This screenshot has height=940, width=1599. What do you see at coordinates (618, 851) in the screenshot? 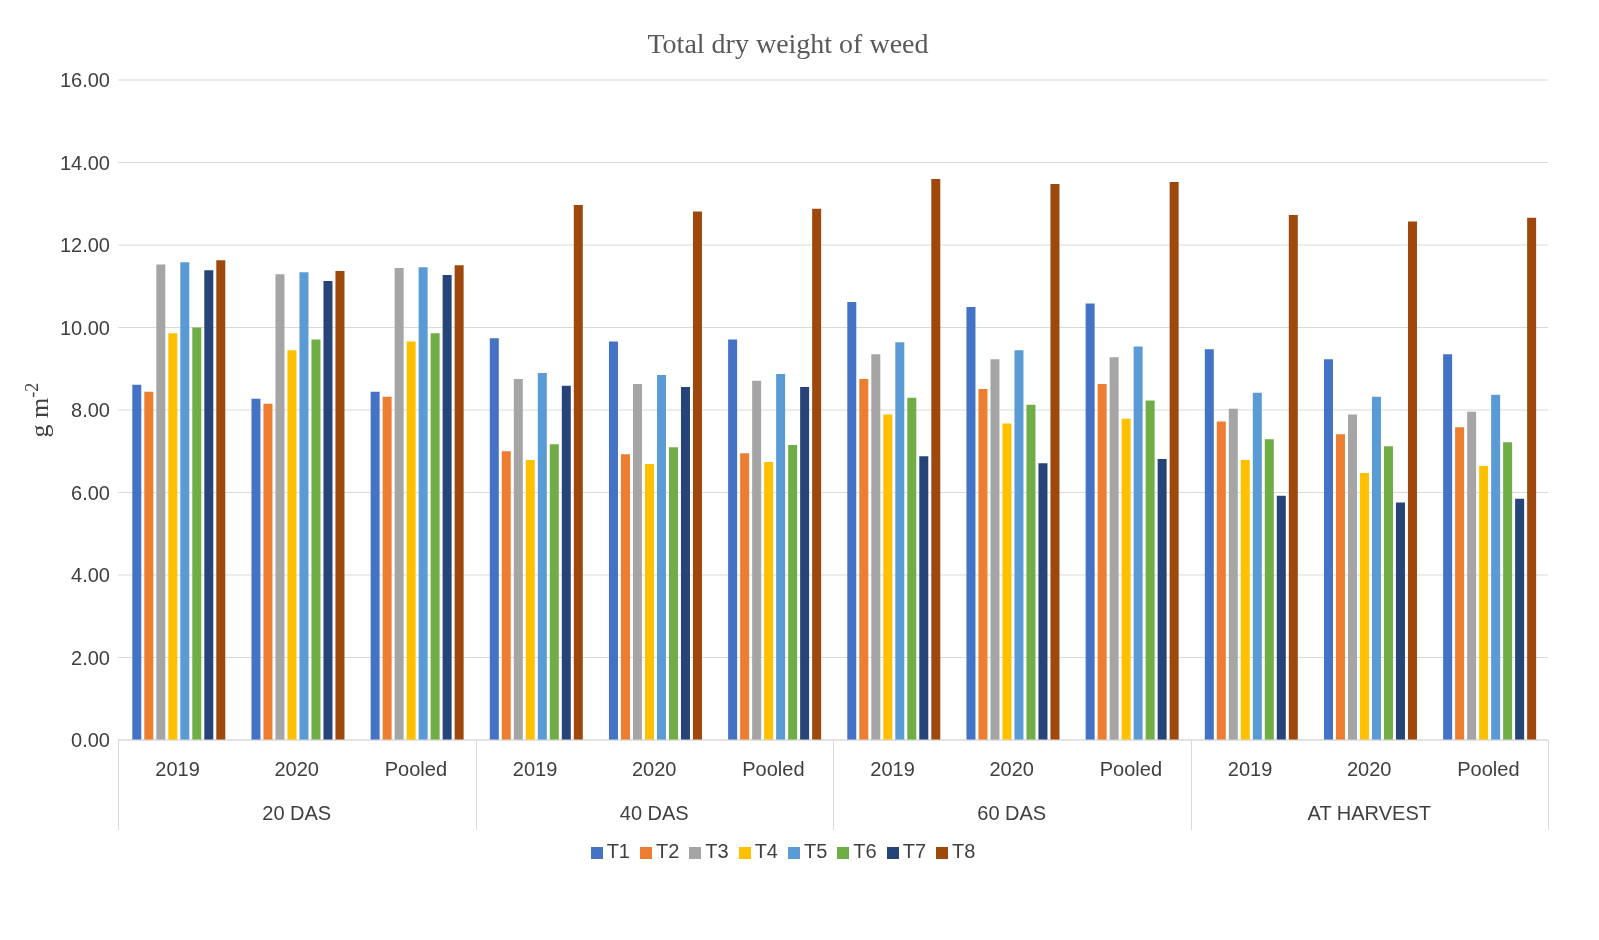
I see `legend-label: T1` at bounding box center [618, 851].